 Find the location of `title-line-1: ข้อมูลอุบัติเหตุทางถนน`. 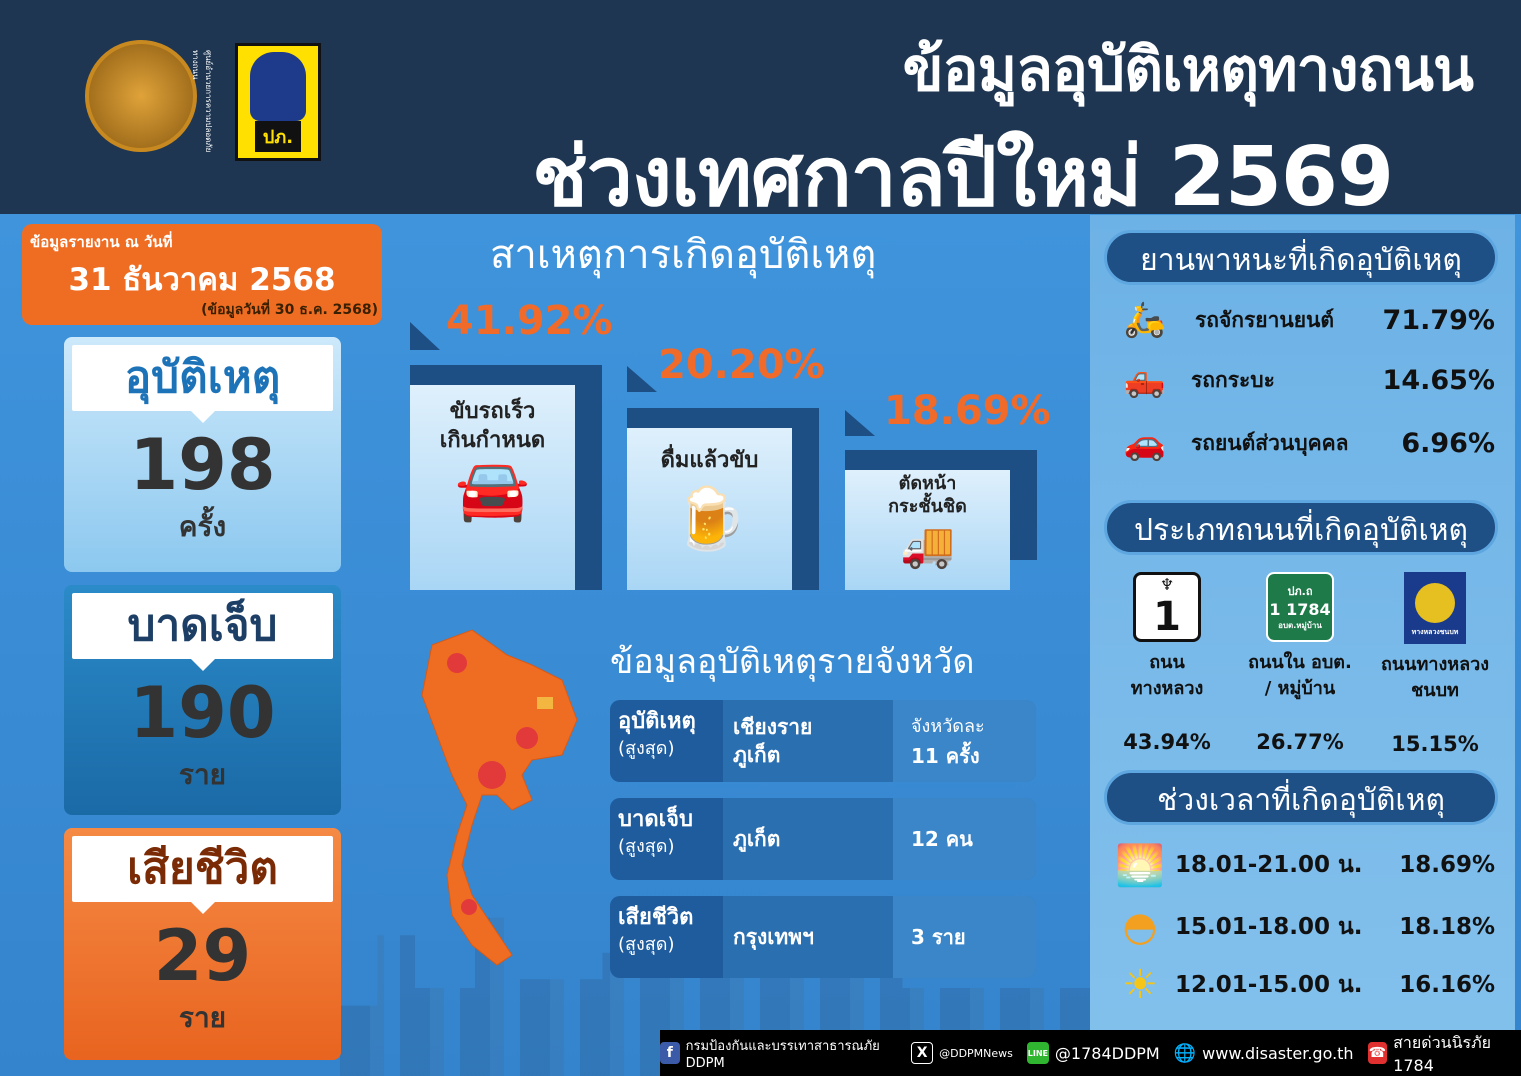

title-line-1: ข้อมูลอุบัติเหตุทางถนน is located at coordinates (1188, 70).